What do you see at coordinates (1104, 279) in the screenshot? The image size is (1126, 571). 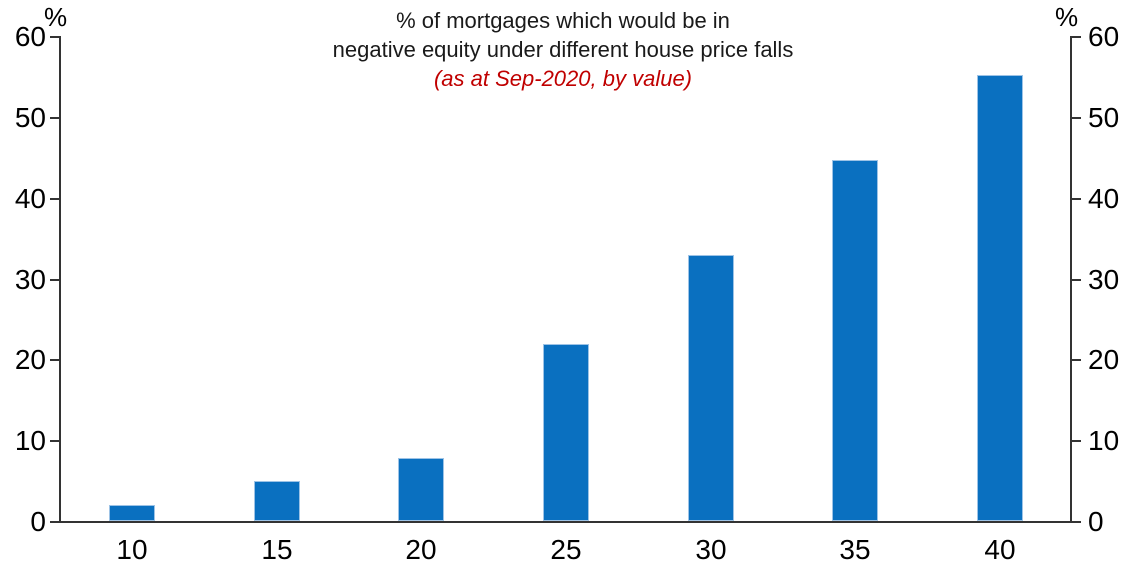 I see `right-axis-tick-label-30: 30` at bounding box center [1104, 279].